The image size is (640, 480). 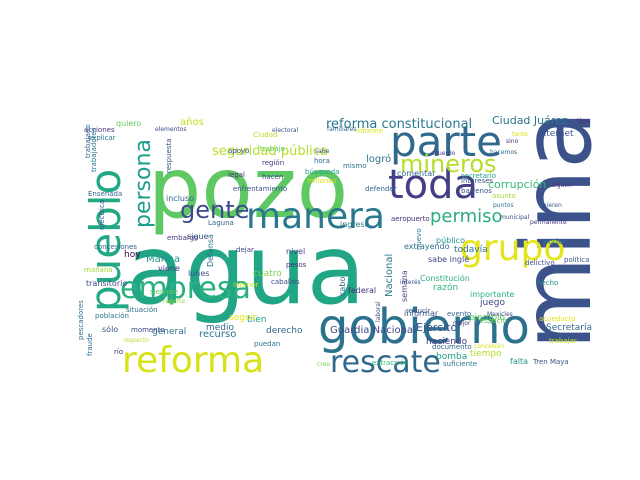 What do you see at coordinates (238, 151) in the screenshot?
I see `word-apoyo: apoyo` at bounding box center [238, 151].